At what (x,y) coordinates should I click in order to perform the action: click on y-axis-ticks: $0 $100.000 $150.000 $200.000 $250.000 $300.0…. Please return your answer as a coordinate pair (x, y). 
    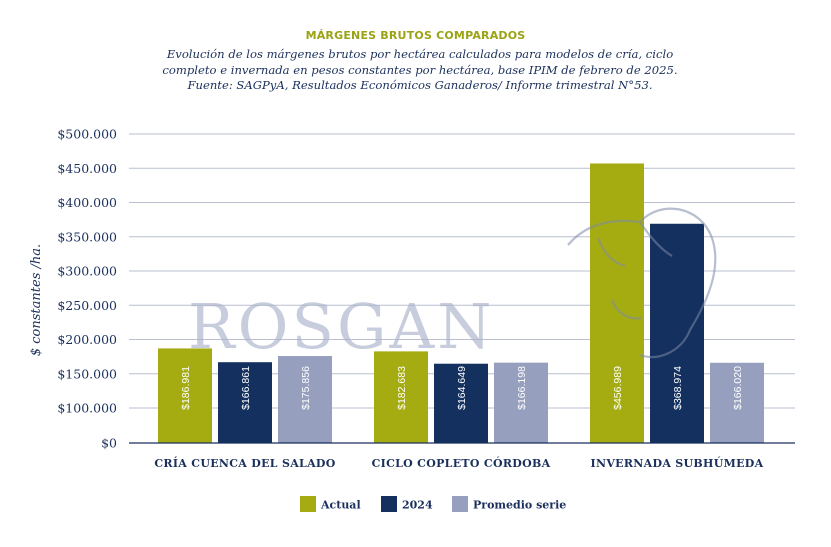
    Looking at the image, I should click on (87, 289).